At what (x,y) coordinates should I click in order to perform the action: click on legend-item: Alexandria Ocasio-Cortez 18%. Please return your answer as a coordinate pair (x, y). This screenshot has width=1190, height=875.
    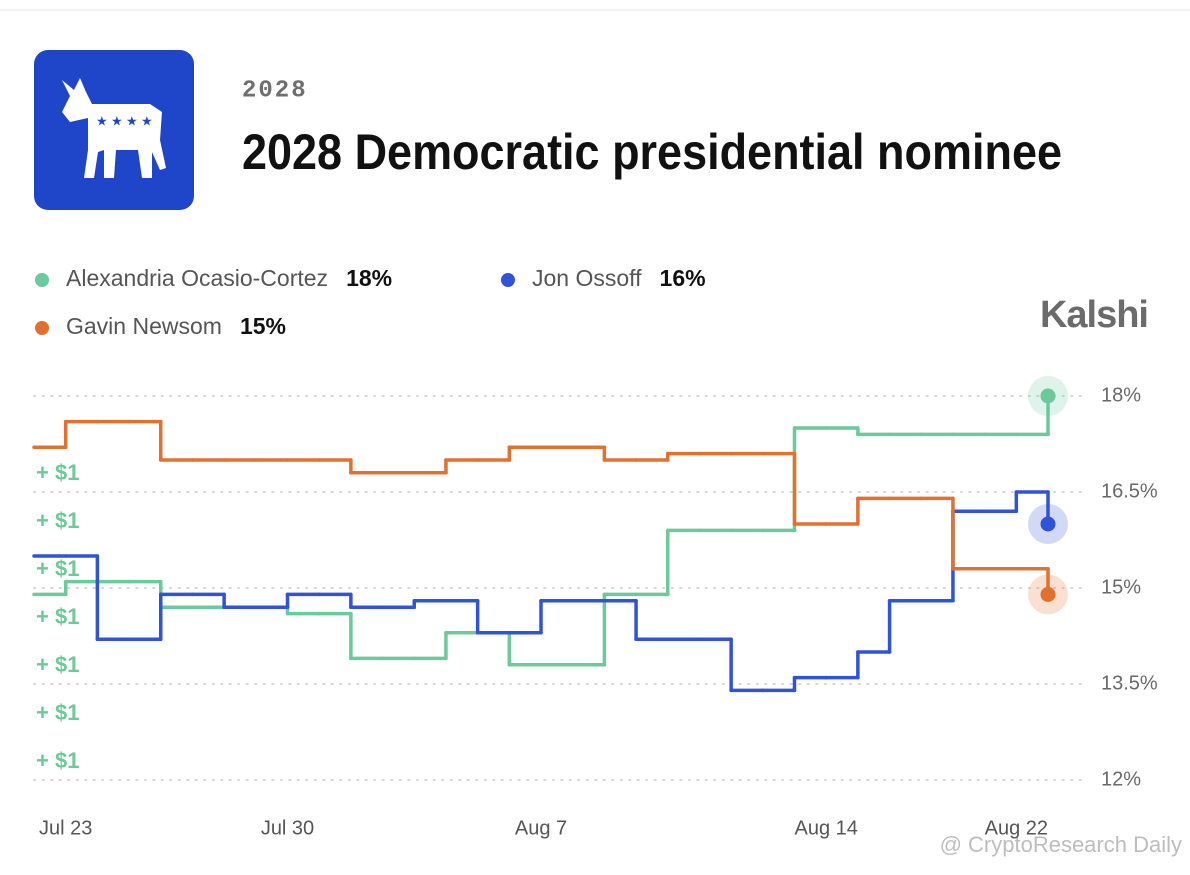
    Looking at the image, I should click on (213, 278).